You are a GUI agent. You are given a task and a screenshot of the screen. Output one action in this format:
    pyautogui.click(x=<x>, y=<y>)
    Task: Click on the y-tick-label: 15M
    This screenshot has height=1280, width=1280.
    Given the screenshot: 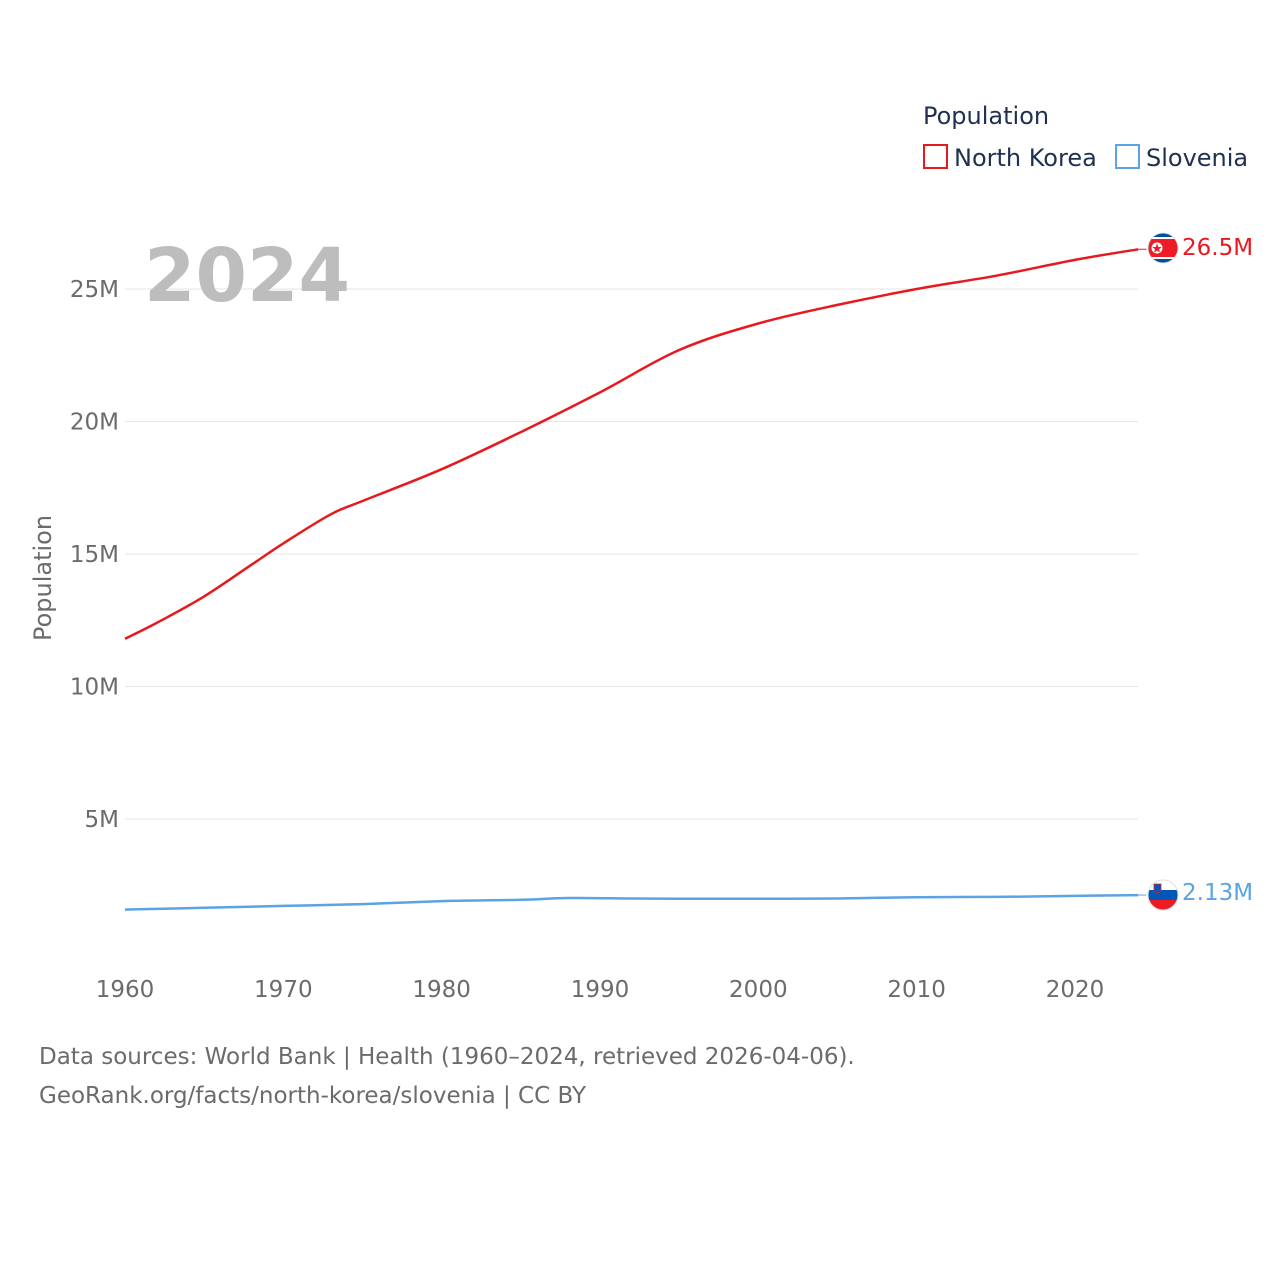 What is the action you would take?
    pyautogui.click(x=94, y=555)
    